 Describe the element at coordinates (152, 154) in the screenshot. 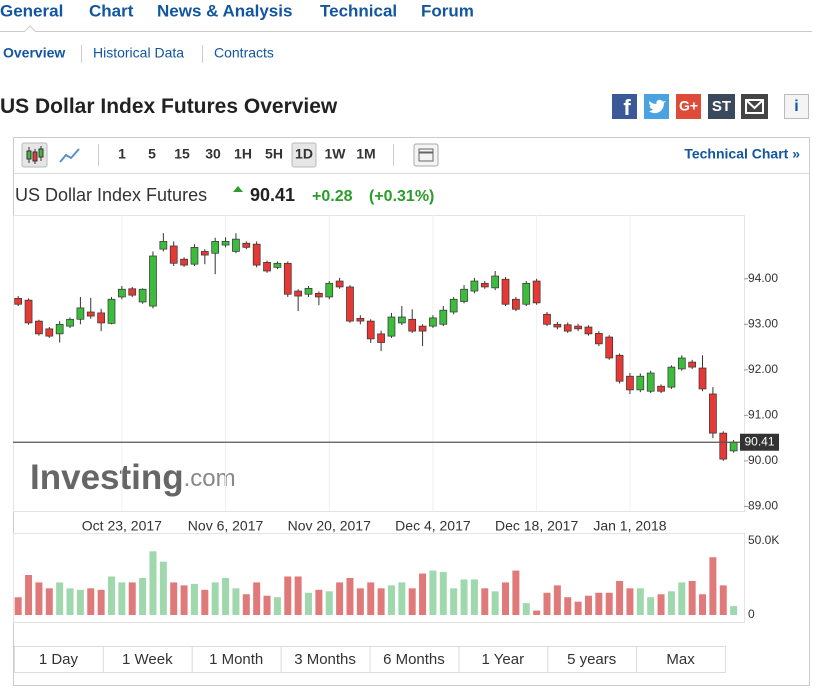

I see `interval-button: 5` at that location.